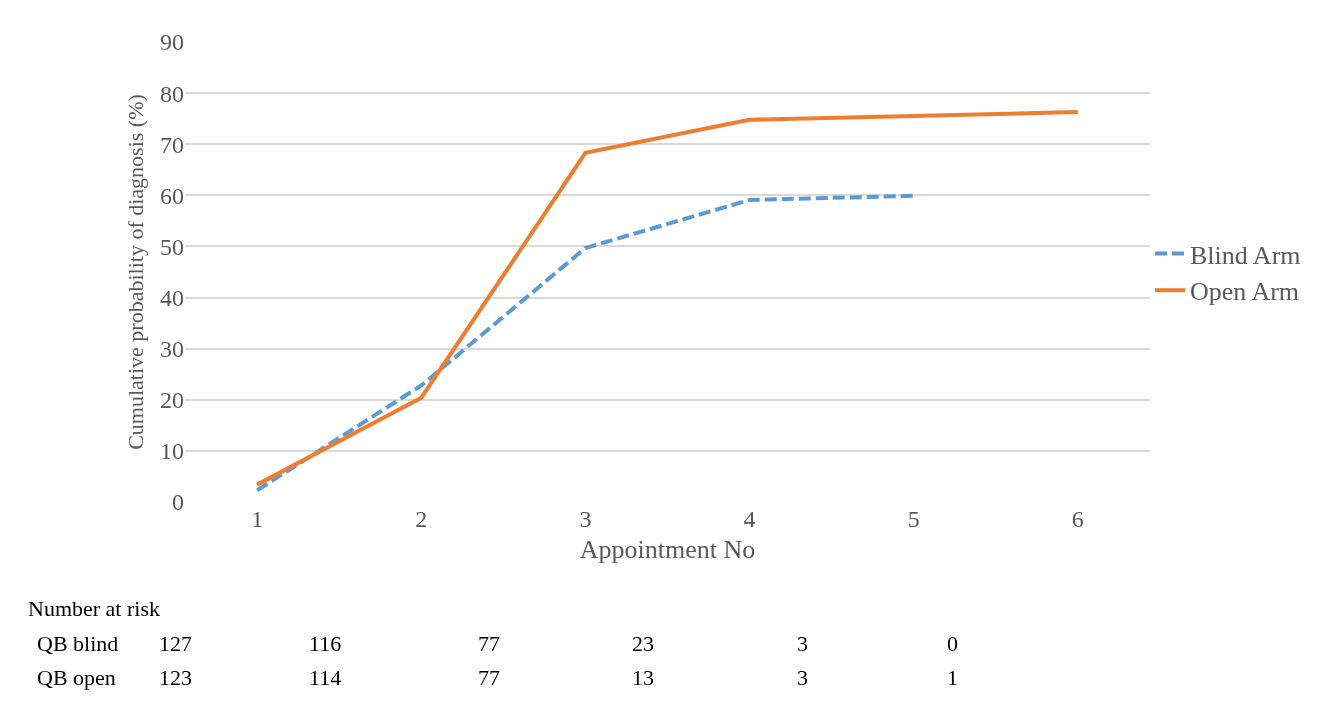 This screenshot has height=709, width=1318. What do you see at coordinates (325, 677) in the screenshot?
I see `text: 114` at bounding box center [325, 677].